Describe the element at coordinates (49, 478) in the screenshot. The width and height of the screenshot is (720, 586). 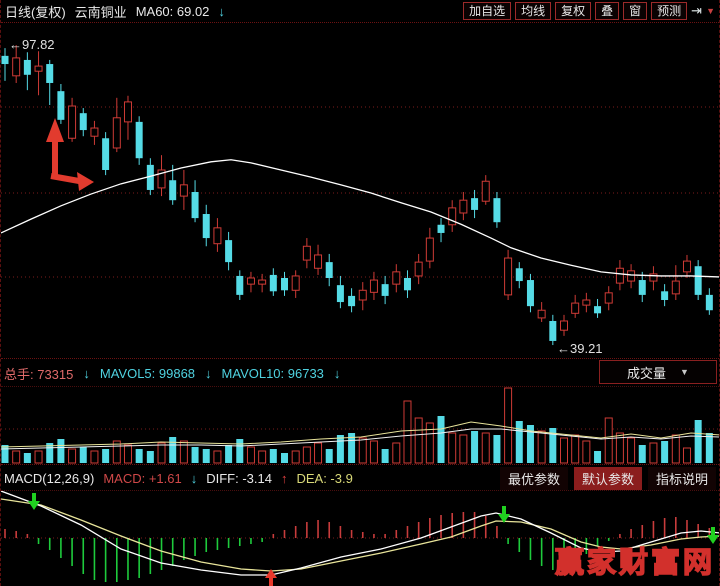
I see `macd-indicator-label: MACD(12,26,9)` at that location.